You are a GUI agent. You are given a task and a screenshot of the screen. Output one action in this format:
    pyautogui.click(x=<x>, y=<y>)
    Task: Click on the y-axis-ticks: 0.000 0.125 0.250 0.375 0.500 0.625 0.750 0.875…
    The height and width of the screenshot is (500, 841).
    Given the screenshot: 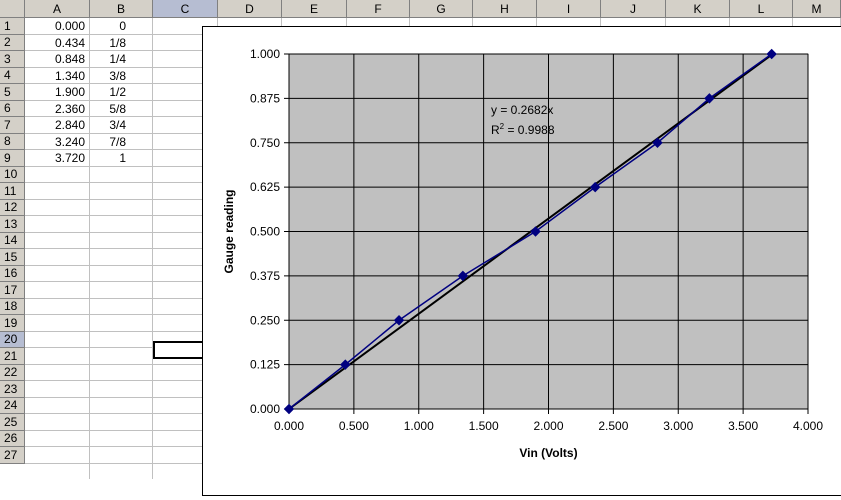 What is the action you would take?
    pyautogui.click(x=269, y=231)
    